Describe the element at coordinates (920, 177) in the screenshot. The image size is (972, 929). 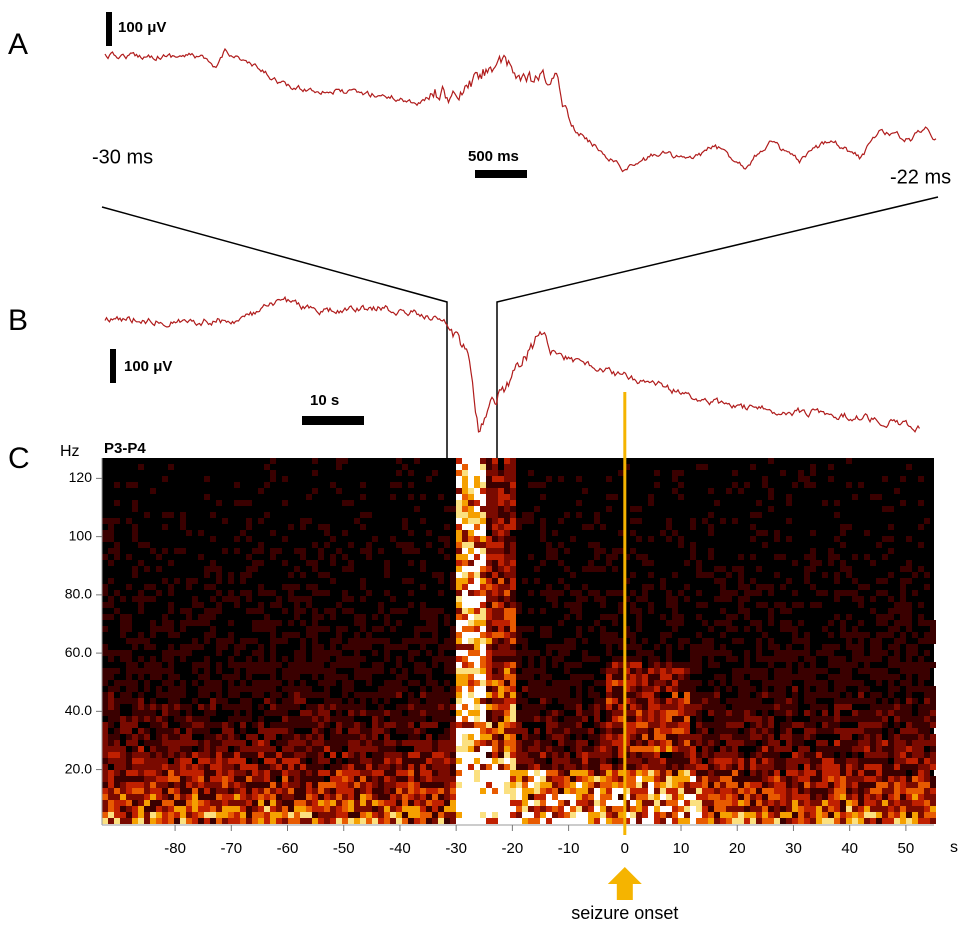
I see `time-label: -22 ms` at that location.